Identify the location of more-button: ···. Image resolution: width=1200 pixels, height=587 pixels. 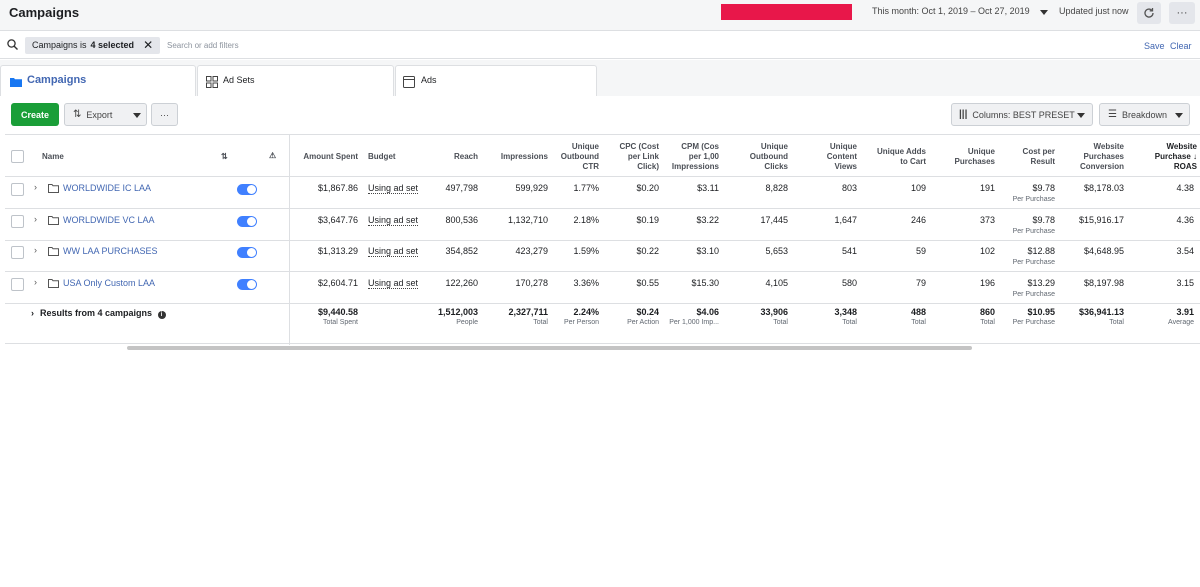
(1182, 13).